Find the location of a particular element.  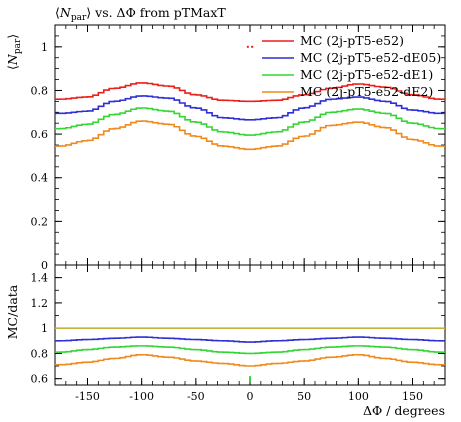

ratio-y-tick-label: 1.4 is located at coordinates (40, 278).